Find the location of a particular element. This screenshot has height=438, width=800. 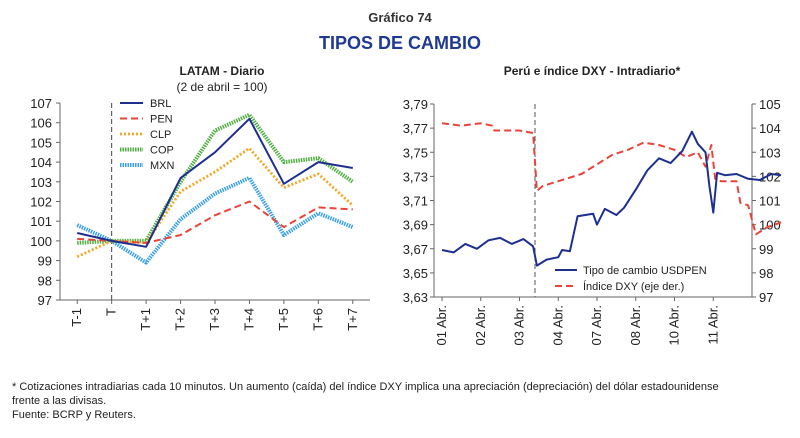

peru-x-tick-label: 10 Abr. is located at coordinates (674, 325).